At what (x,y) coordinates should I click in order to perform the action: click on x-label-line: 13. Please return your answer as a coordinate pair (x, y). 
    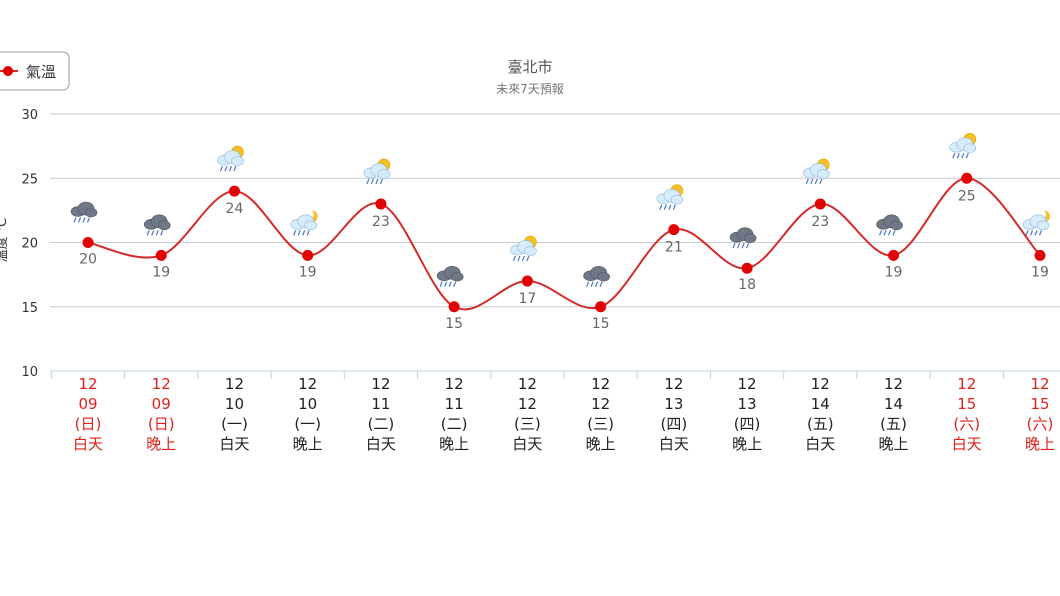
    Looking at the image, I should click on (673, 404).